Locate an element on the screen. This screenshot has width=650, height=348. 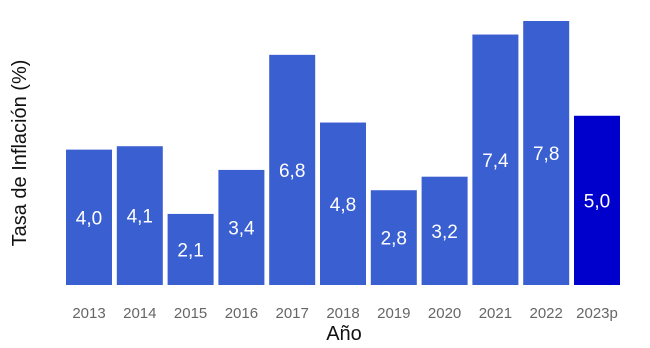
x-tick-2019: 2019 is located at coordinates (393, 313).